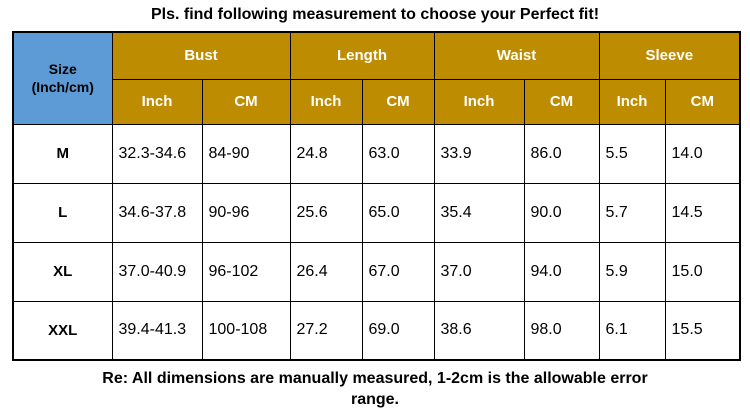  Describe the element at coordinates (62, 87) in the screenshot. I see `size-header-units: (Inch/cm)` at that location.